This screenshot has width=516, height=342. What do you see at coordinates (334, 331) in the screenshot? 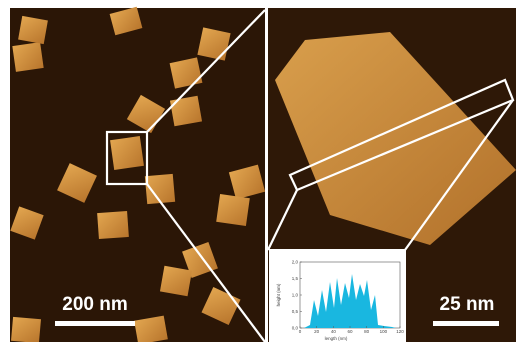
I see `x-tick-label: 40` at bounding box center [334, 331].